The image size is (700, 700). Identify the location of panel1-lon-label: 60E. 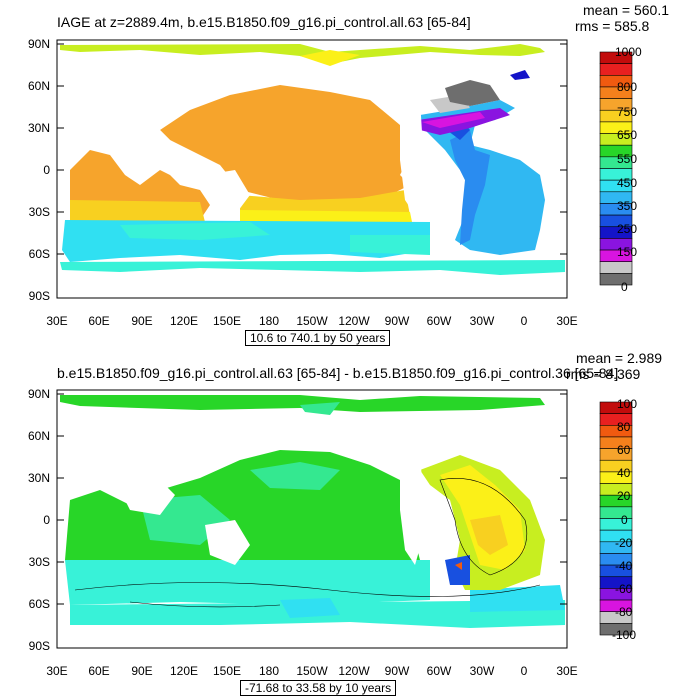
(99, 321).